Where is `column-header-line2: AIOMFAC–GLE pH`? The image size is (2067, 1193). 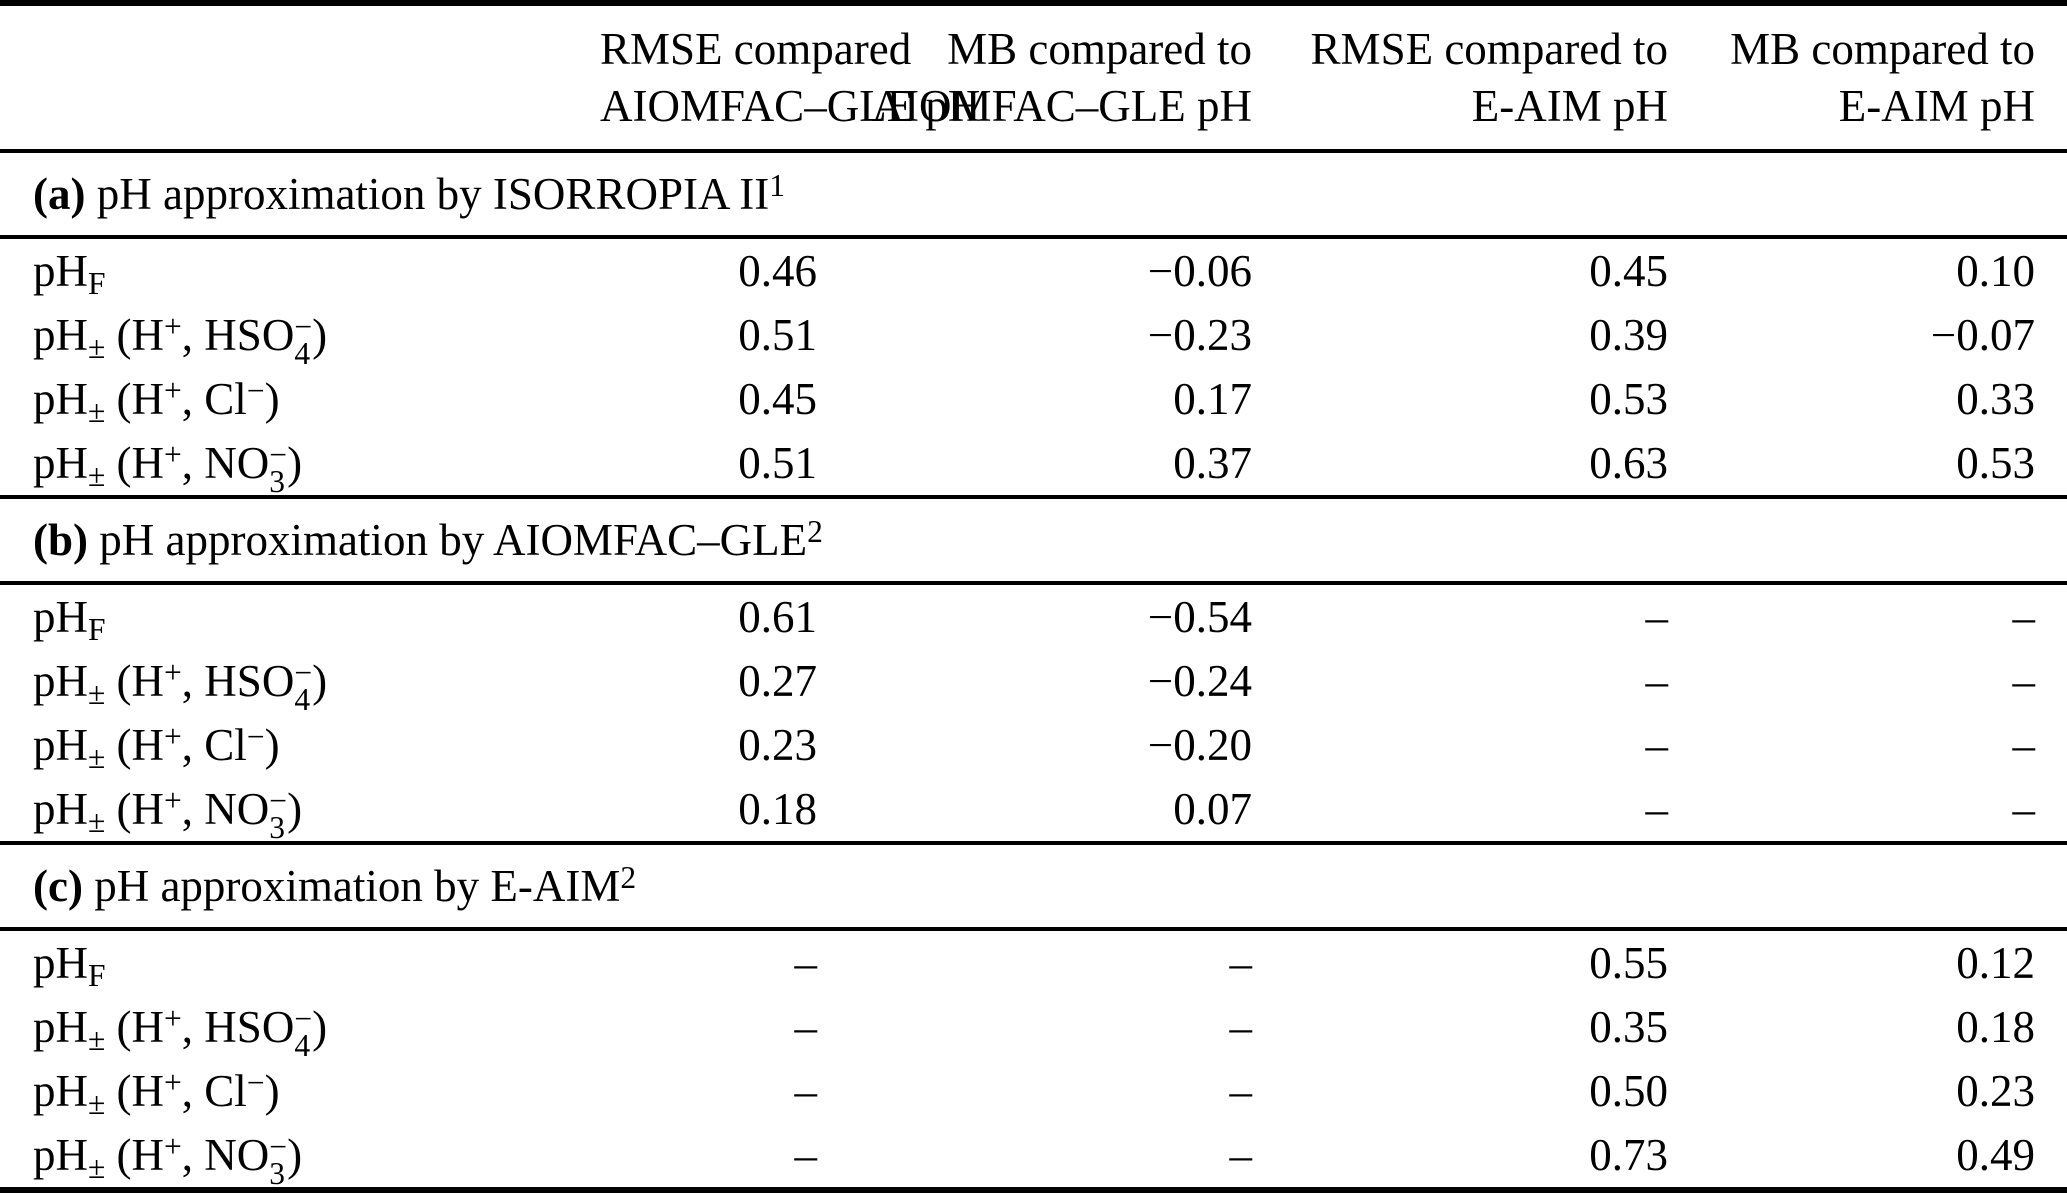 column-header-line2: AIOMFAC–GLE pH is located at coordinates (1061, 105).